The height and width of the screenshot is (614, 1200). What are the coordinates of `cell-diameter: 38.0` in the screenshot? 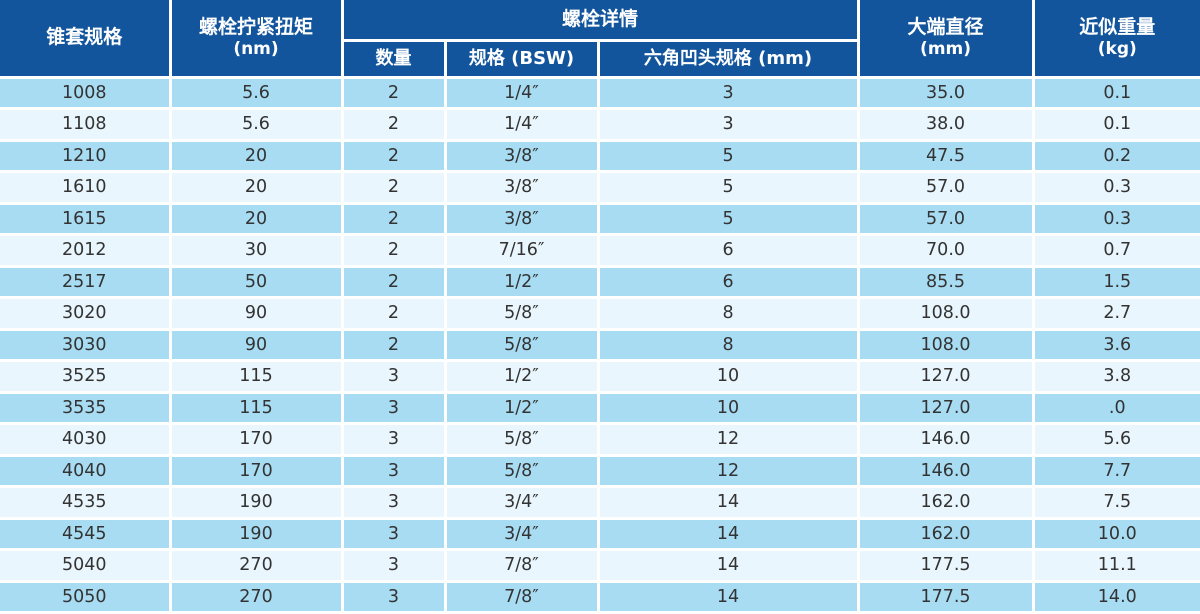 It's located at (946, 125).